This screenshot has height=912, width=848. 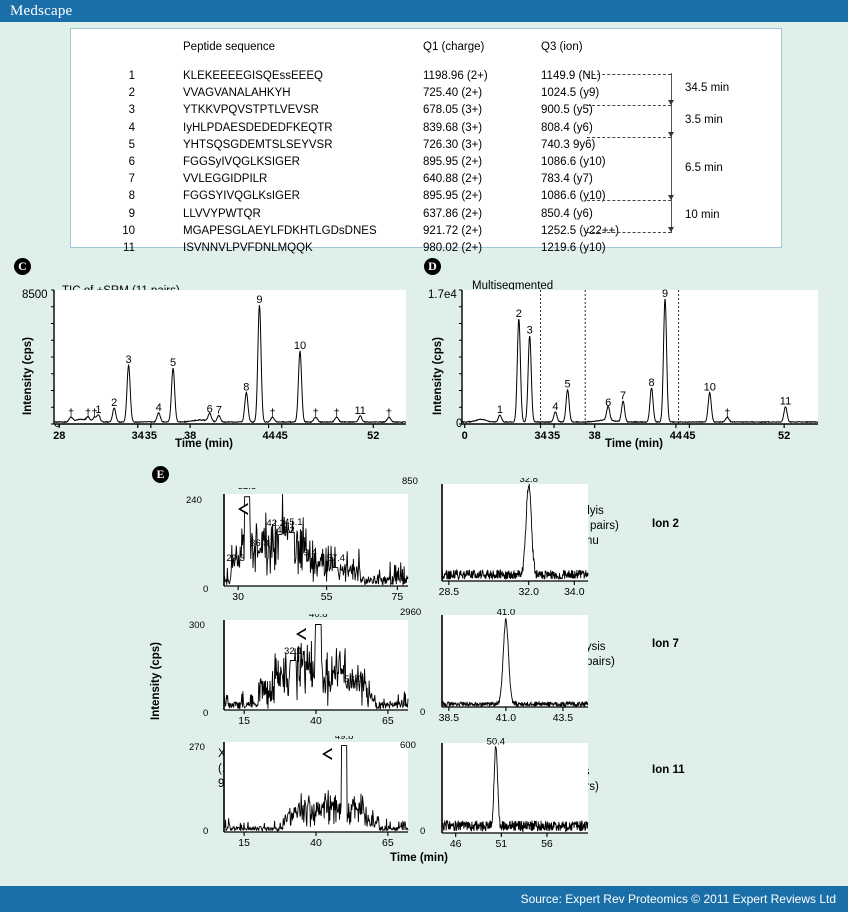 What do you see at coordinates (268, 436) in the screenshot?
I see `svg-text: 44` at bounding box center [268, 436].